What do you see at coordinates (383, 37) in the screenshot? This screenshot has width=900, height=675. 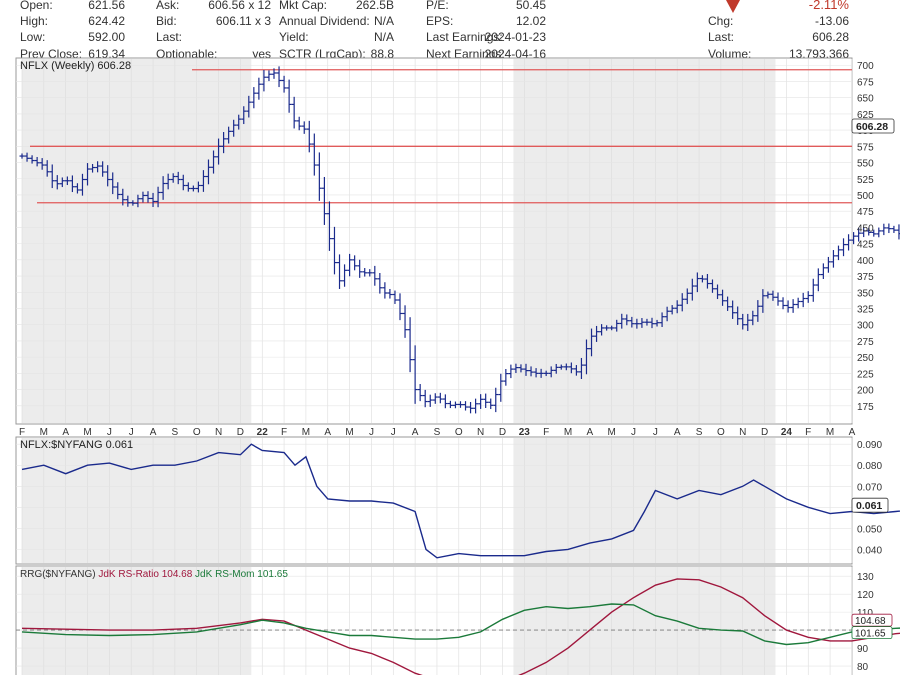 I see `quote-value: N/A` at bounding box center [383, 37].